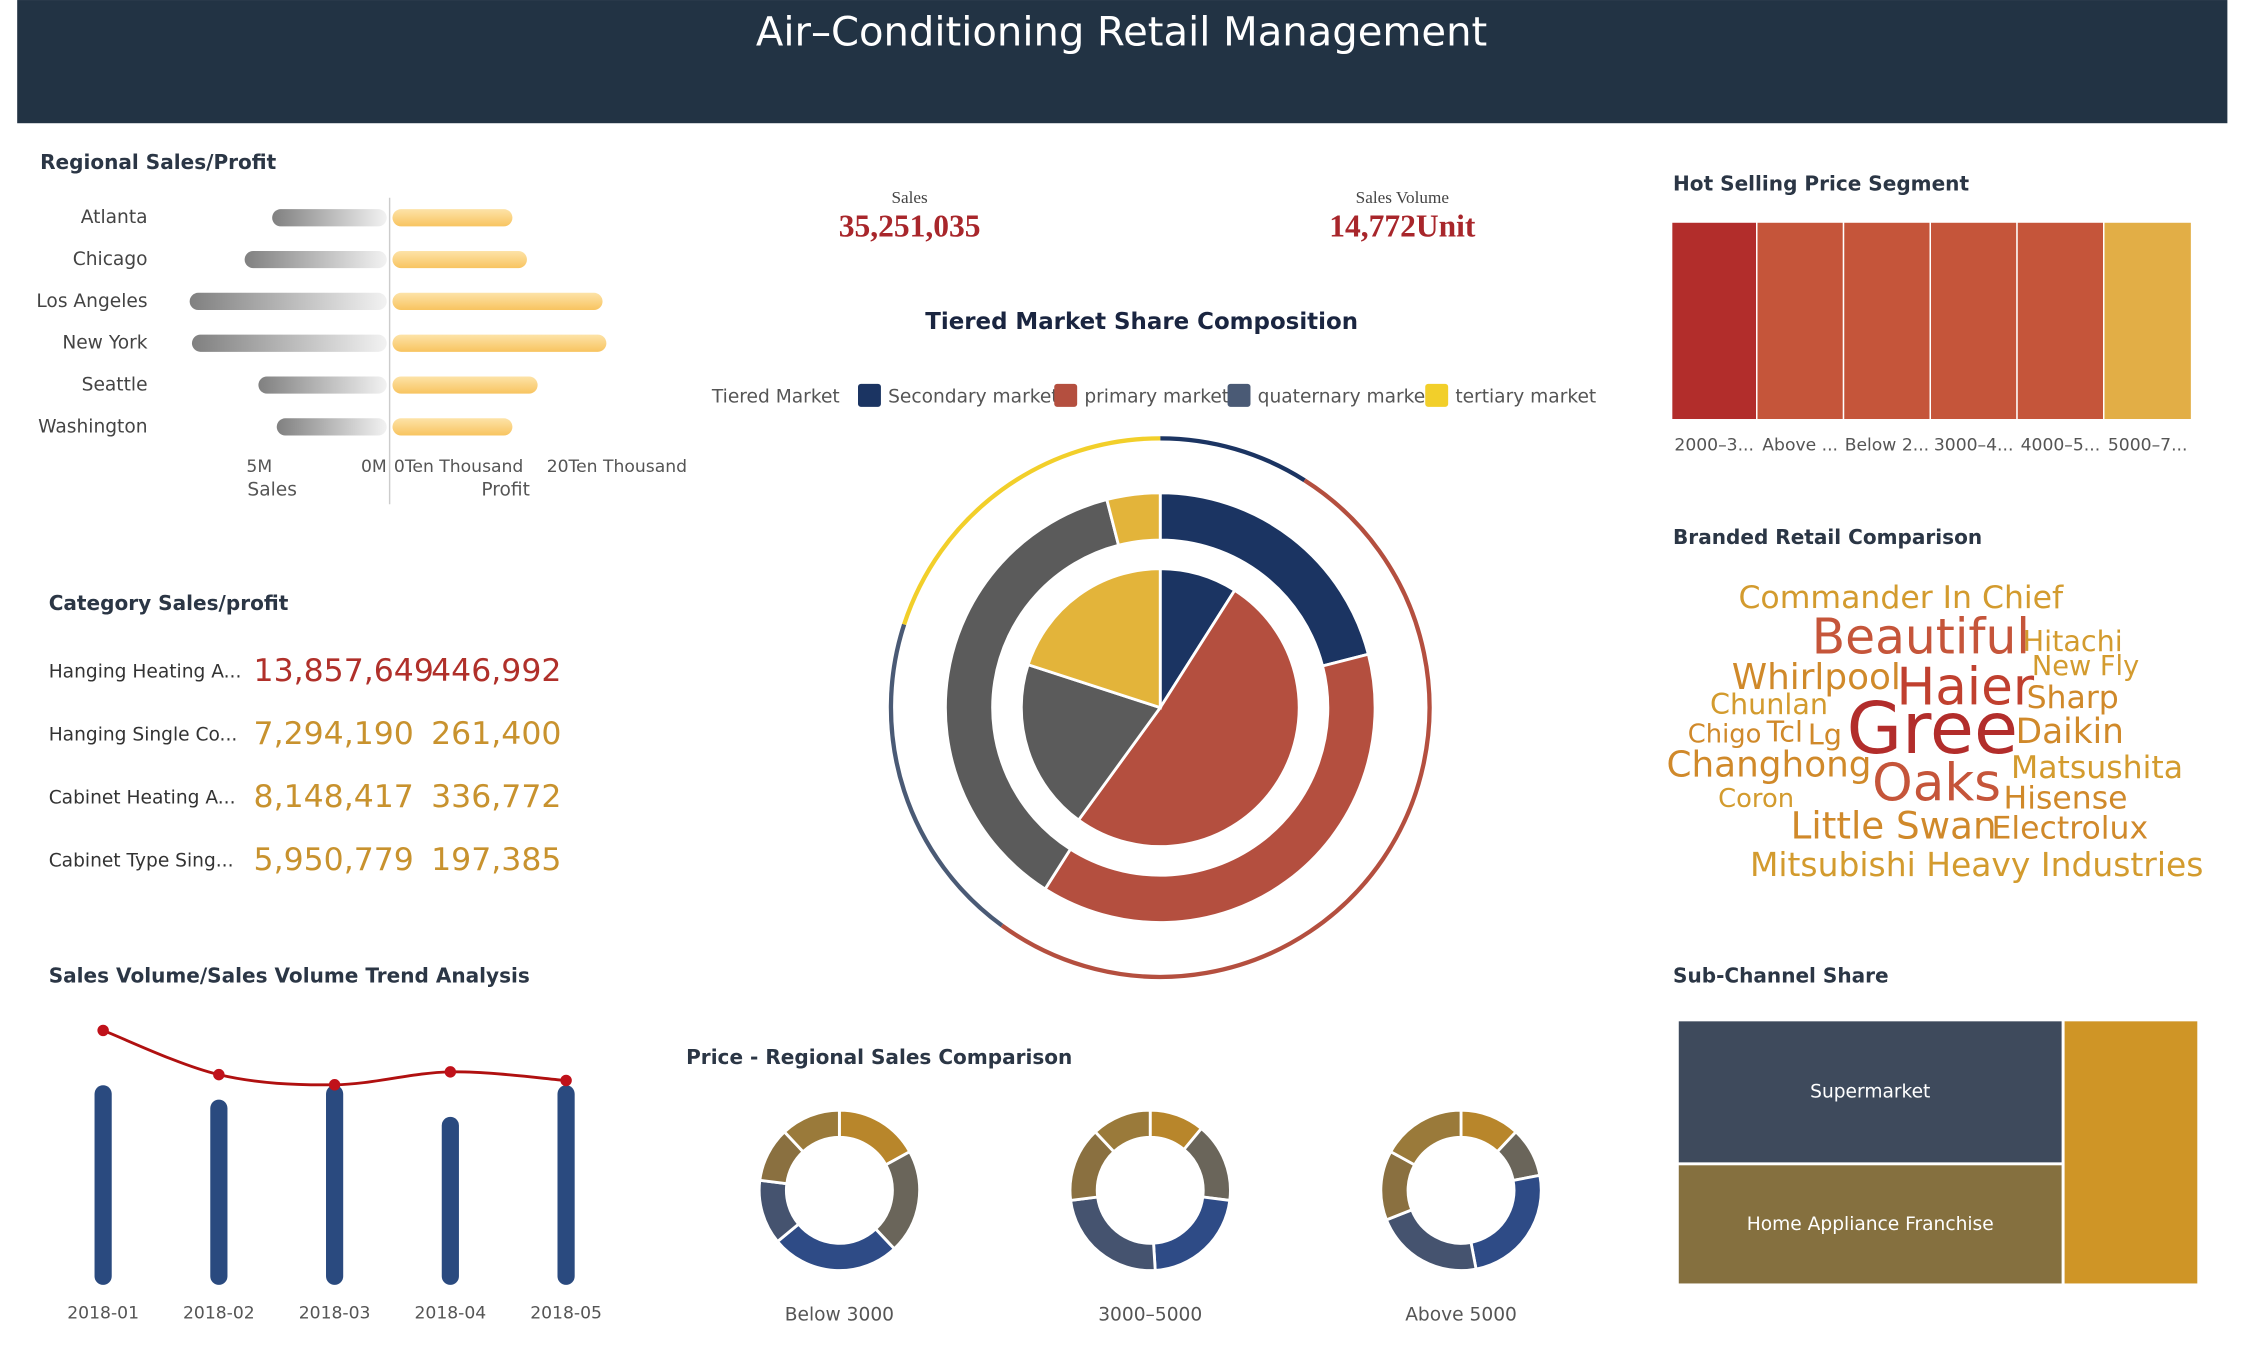 Image resolution: width=2246 pixels, height=1368 pixels. Describe the element at coordinates (617, 467) in the screenshot. I see `x-tick-label: 20Ten Thousand` at that location.